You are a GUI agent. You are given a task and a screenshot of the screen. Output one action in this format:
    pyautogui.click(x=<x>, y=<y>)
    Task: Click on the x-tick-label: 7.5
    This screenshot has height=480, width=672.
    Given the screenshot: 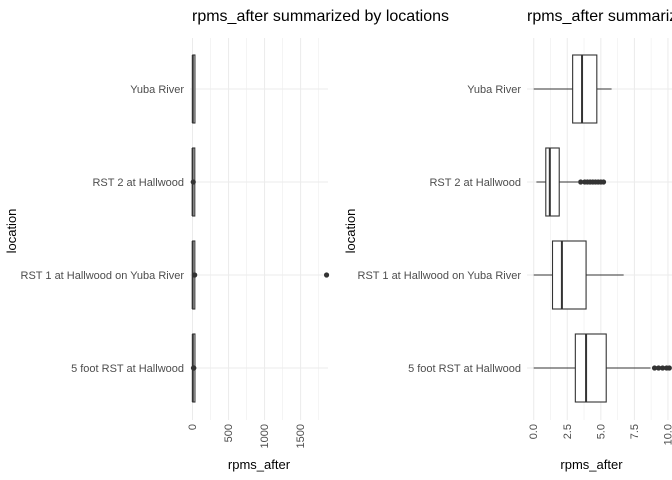 What is the action you would take?
    pyautogui.click(x=635, y=431)
    